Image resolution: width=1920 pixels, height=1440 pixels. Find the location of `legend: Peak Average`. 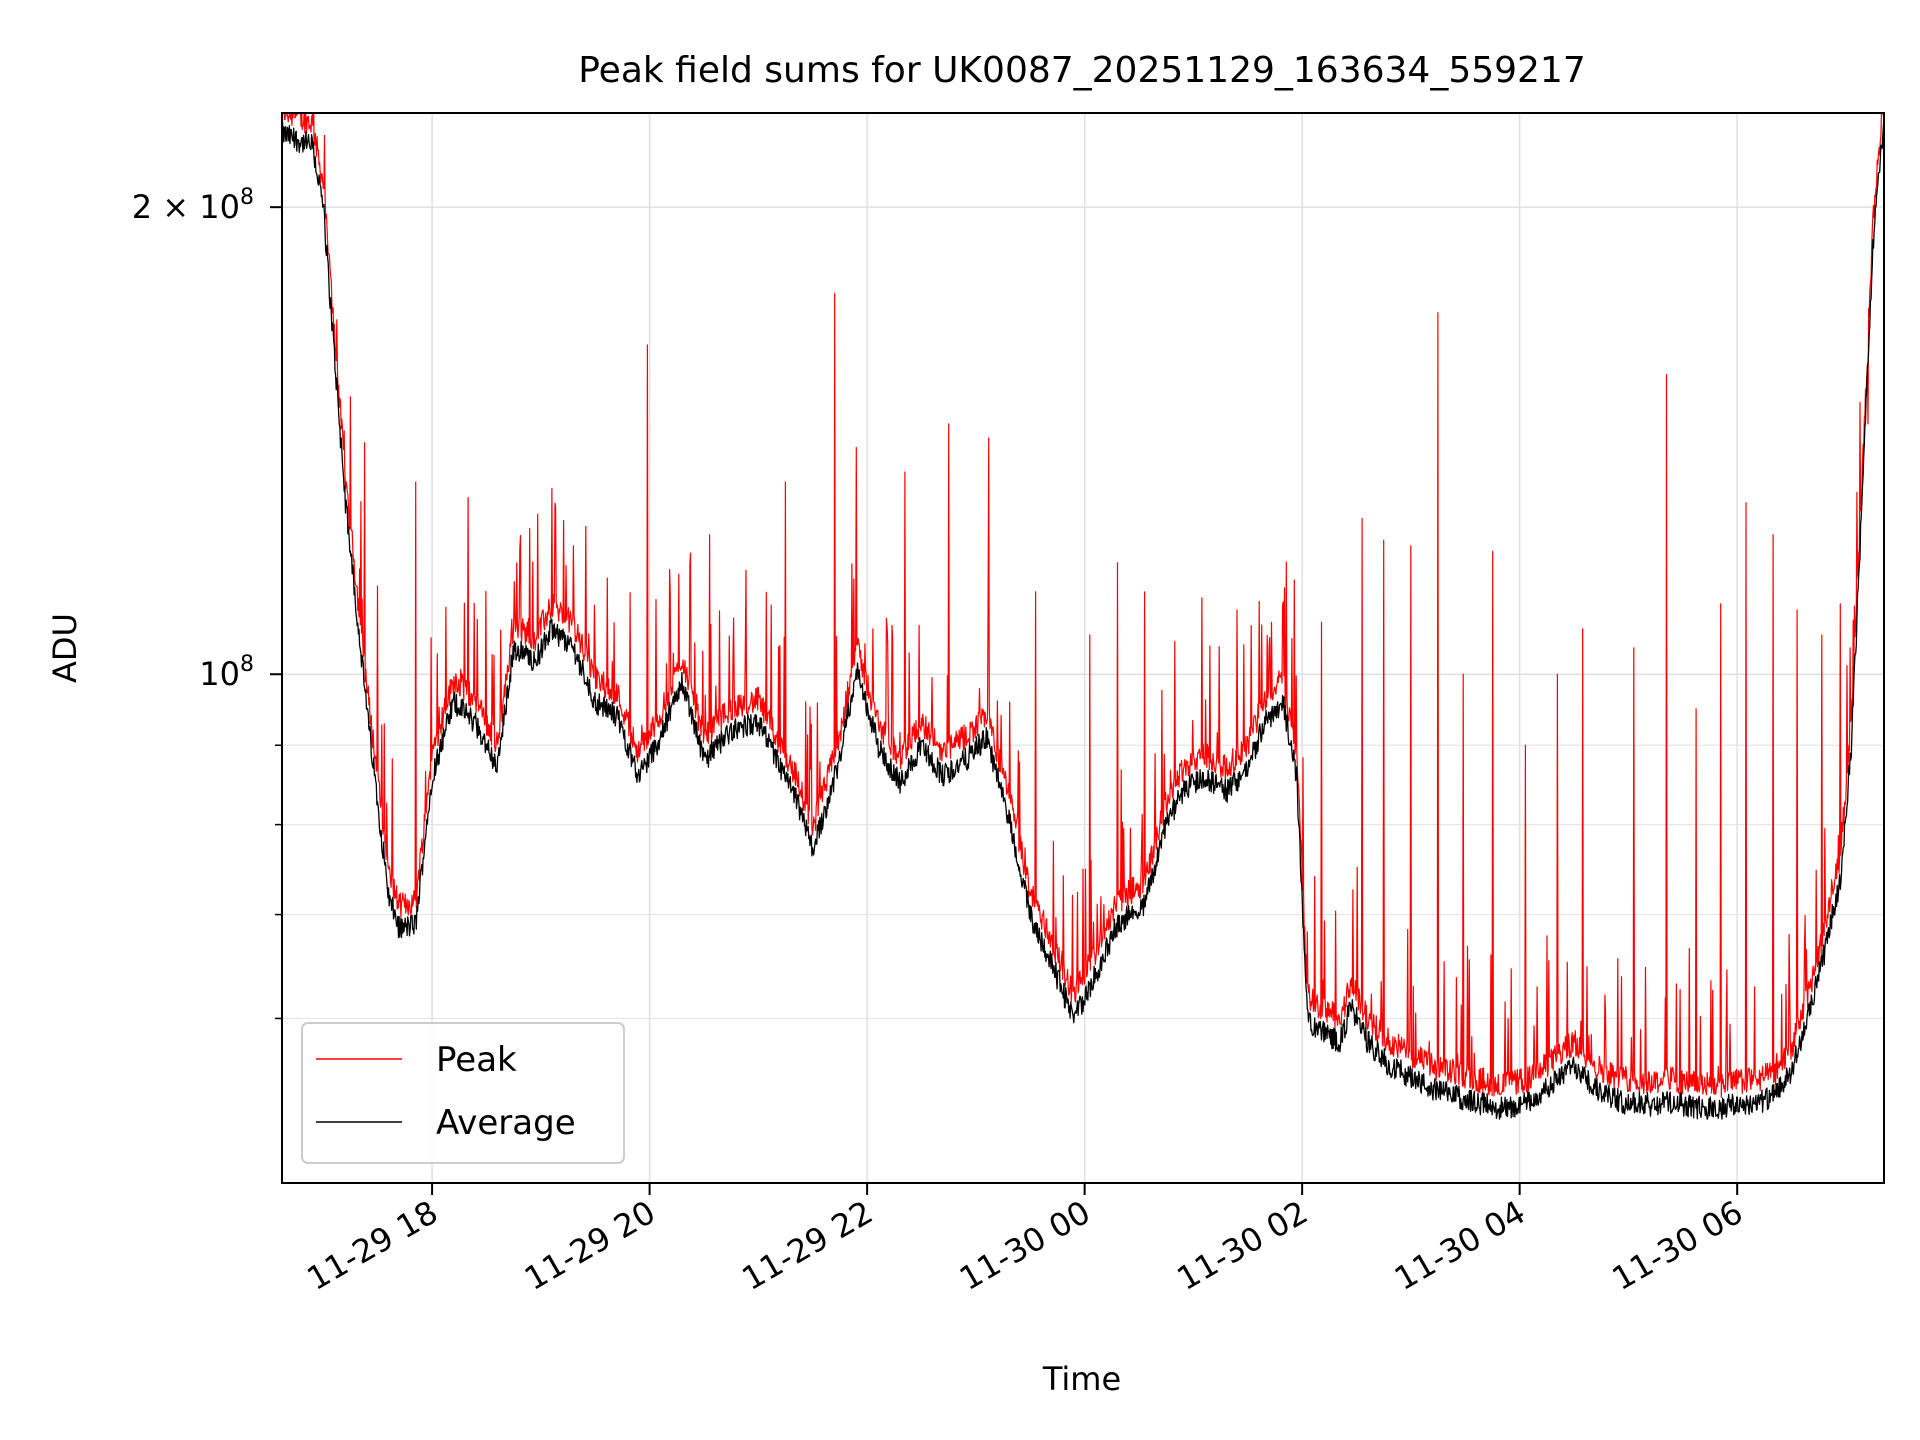

legend: Peak Average is located at coordinates (463, 1093).